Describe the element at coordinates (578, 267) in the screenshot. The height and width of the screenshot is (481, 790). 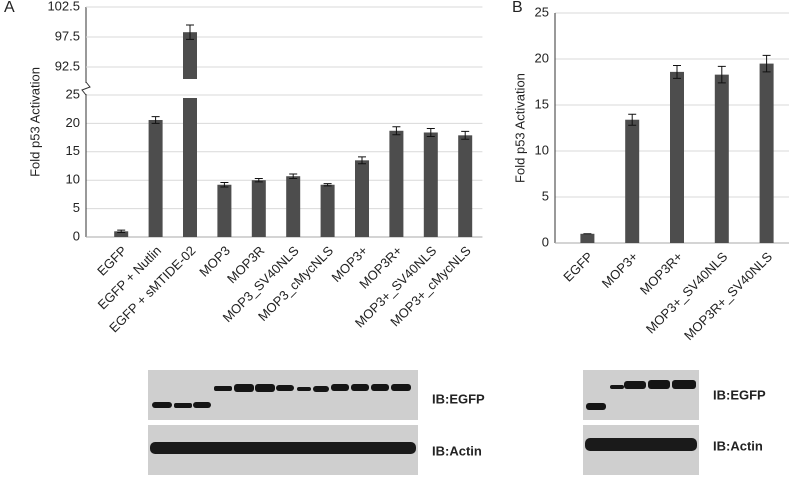
I see `x-tick-label: EGFP` at that location.